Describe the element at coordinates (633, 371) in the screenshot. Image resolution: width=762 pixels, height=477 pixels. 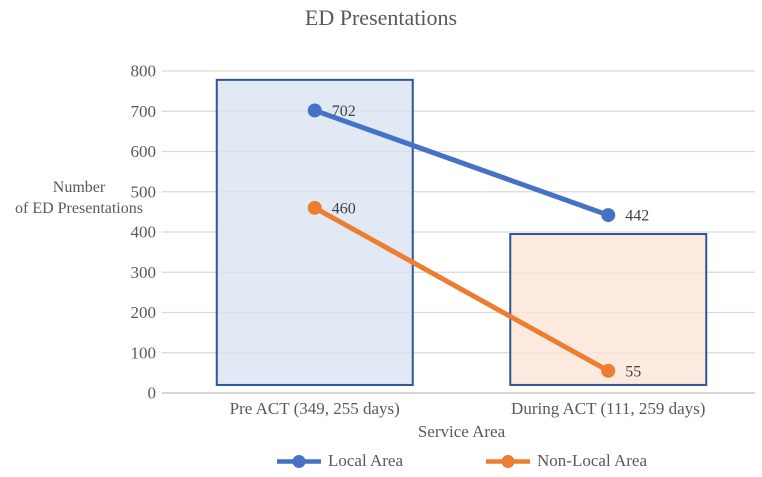
I see `data-point-label: 55` at that location.